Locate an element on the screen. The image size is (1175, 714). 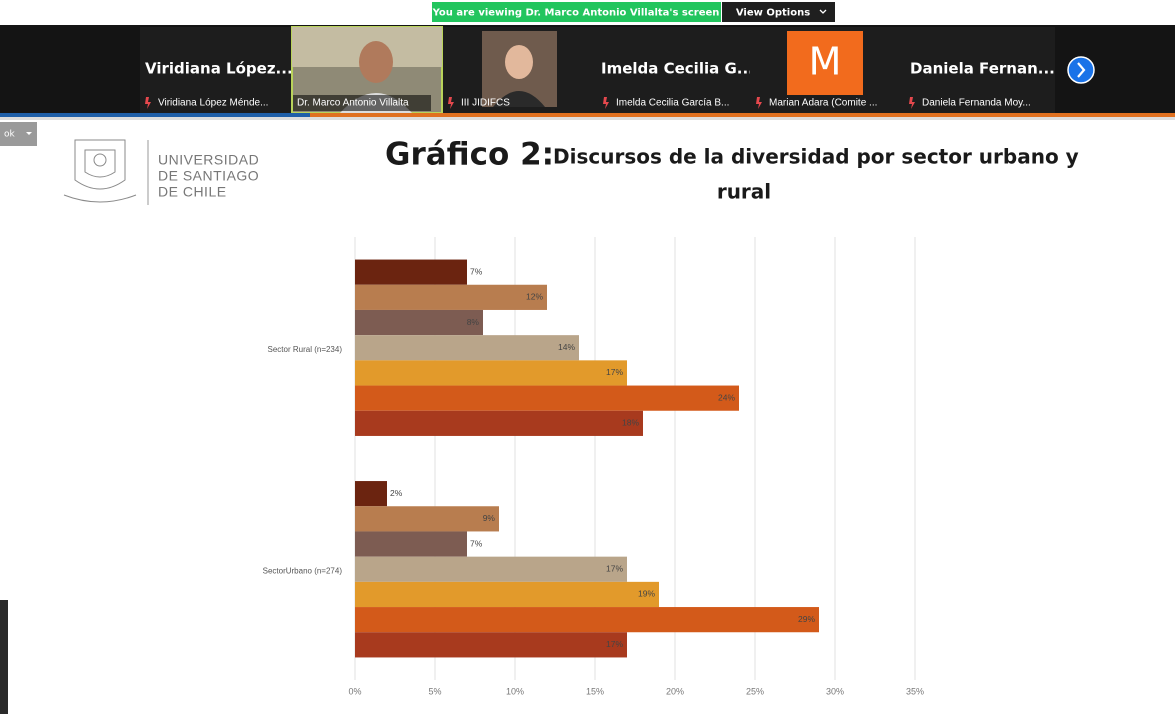
x-tick-label: 0% is located at coordinates (354, 691).